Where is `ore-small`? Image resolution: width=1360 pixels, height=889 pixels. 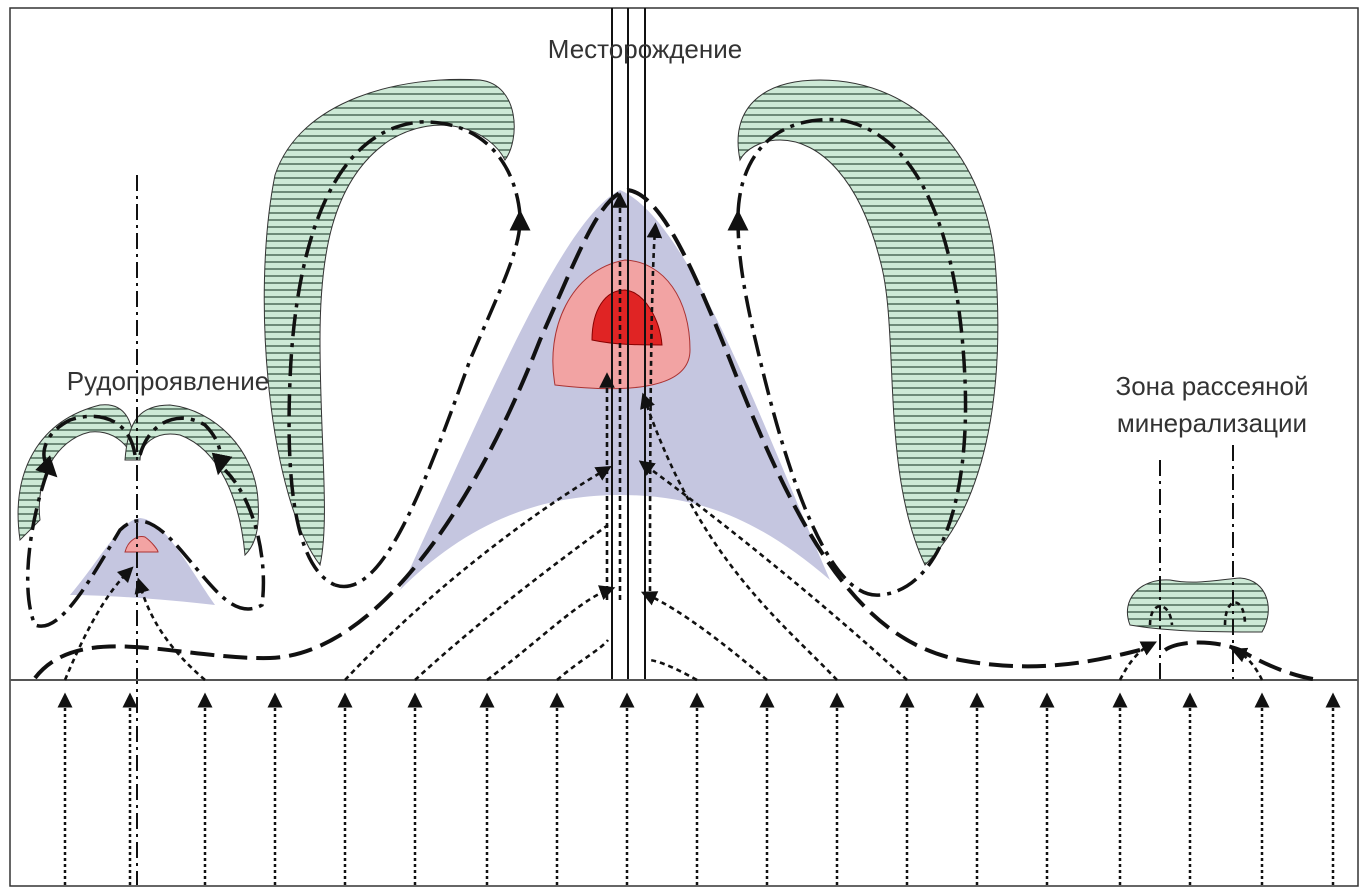 ore-small is located at coordinates (141, 544).